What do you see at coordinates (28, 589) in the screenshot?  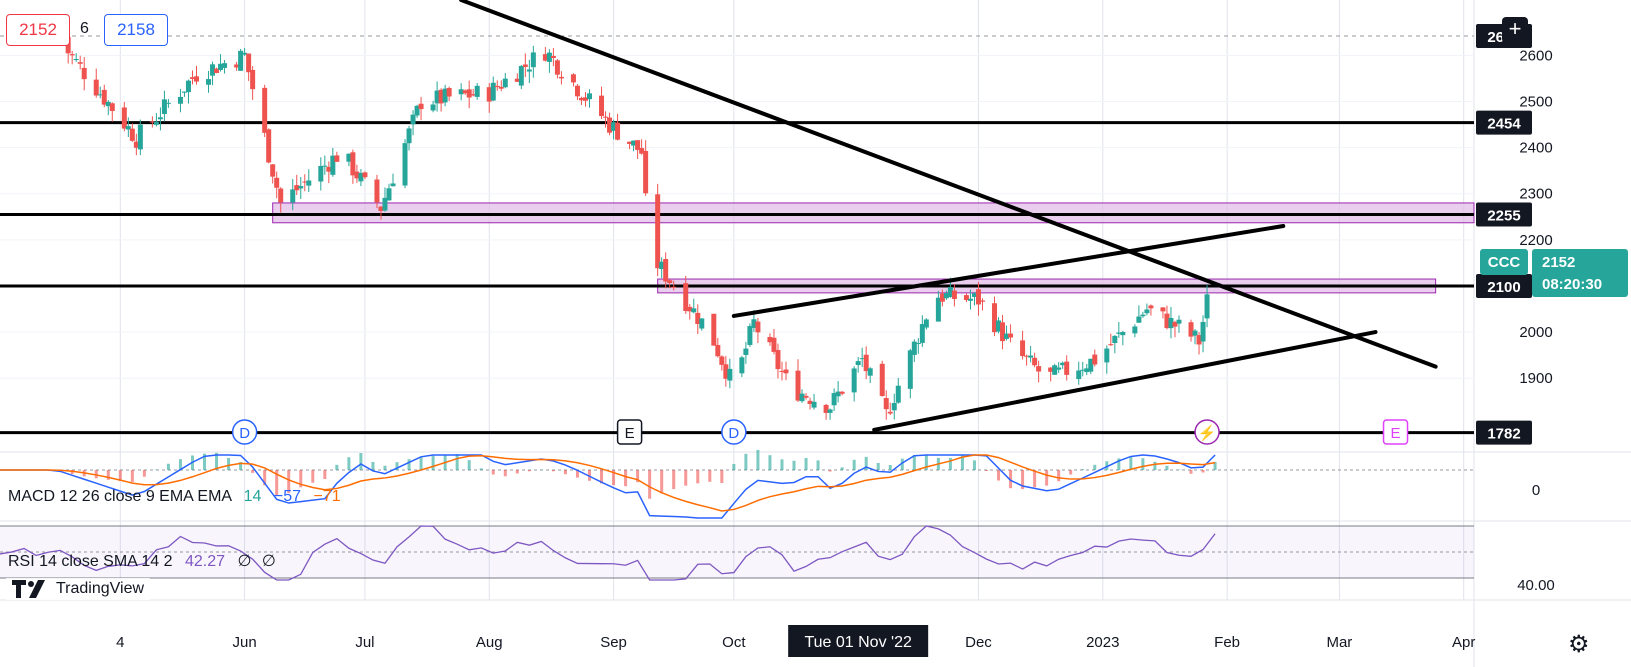 I see `tradingview-logo-icon` at bounding box center [28, 589].